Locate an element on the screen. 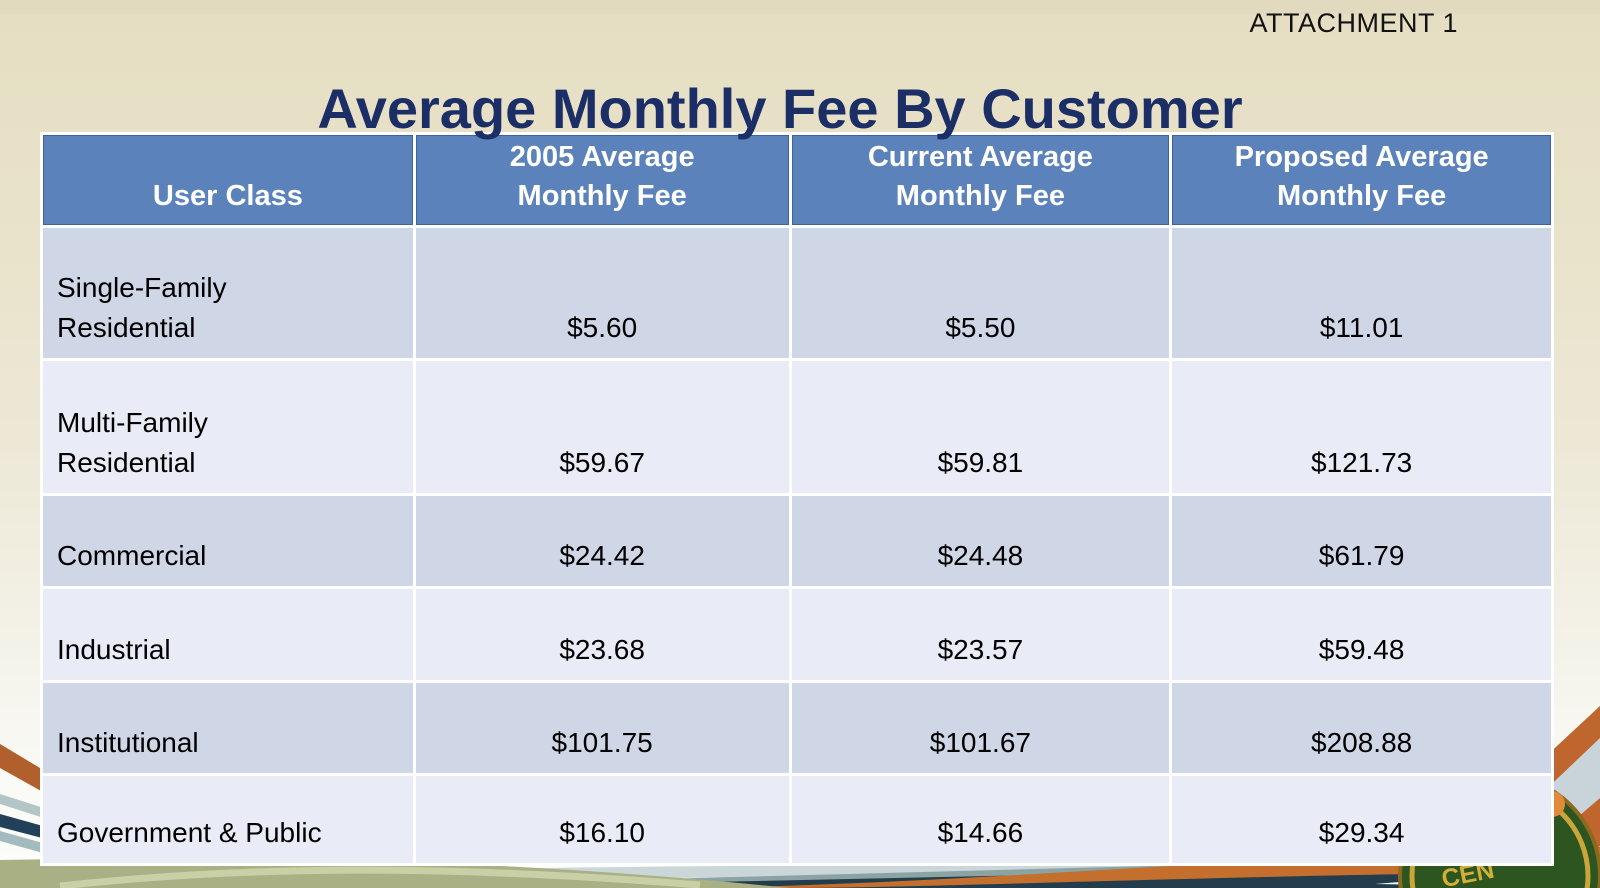 The image size is (1600, 888). row-institutional-2005: $101.75 is located at coordinates (602, 728).